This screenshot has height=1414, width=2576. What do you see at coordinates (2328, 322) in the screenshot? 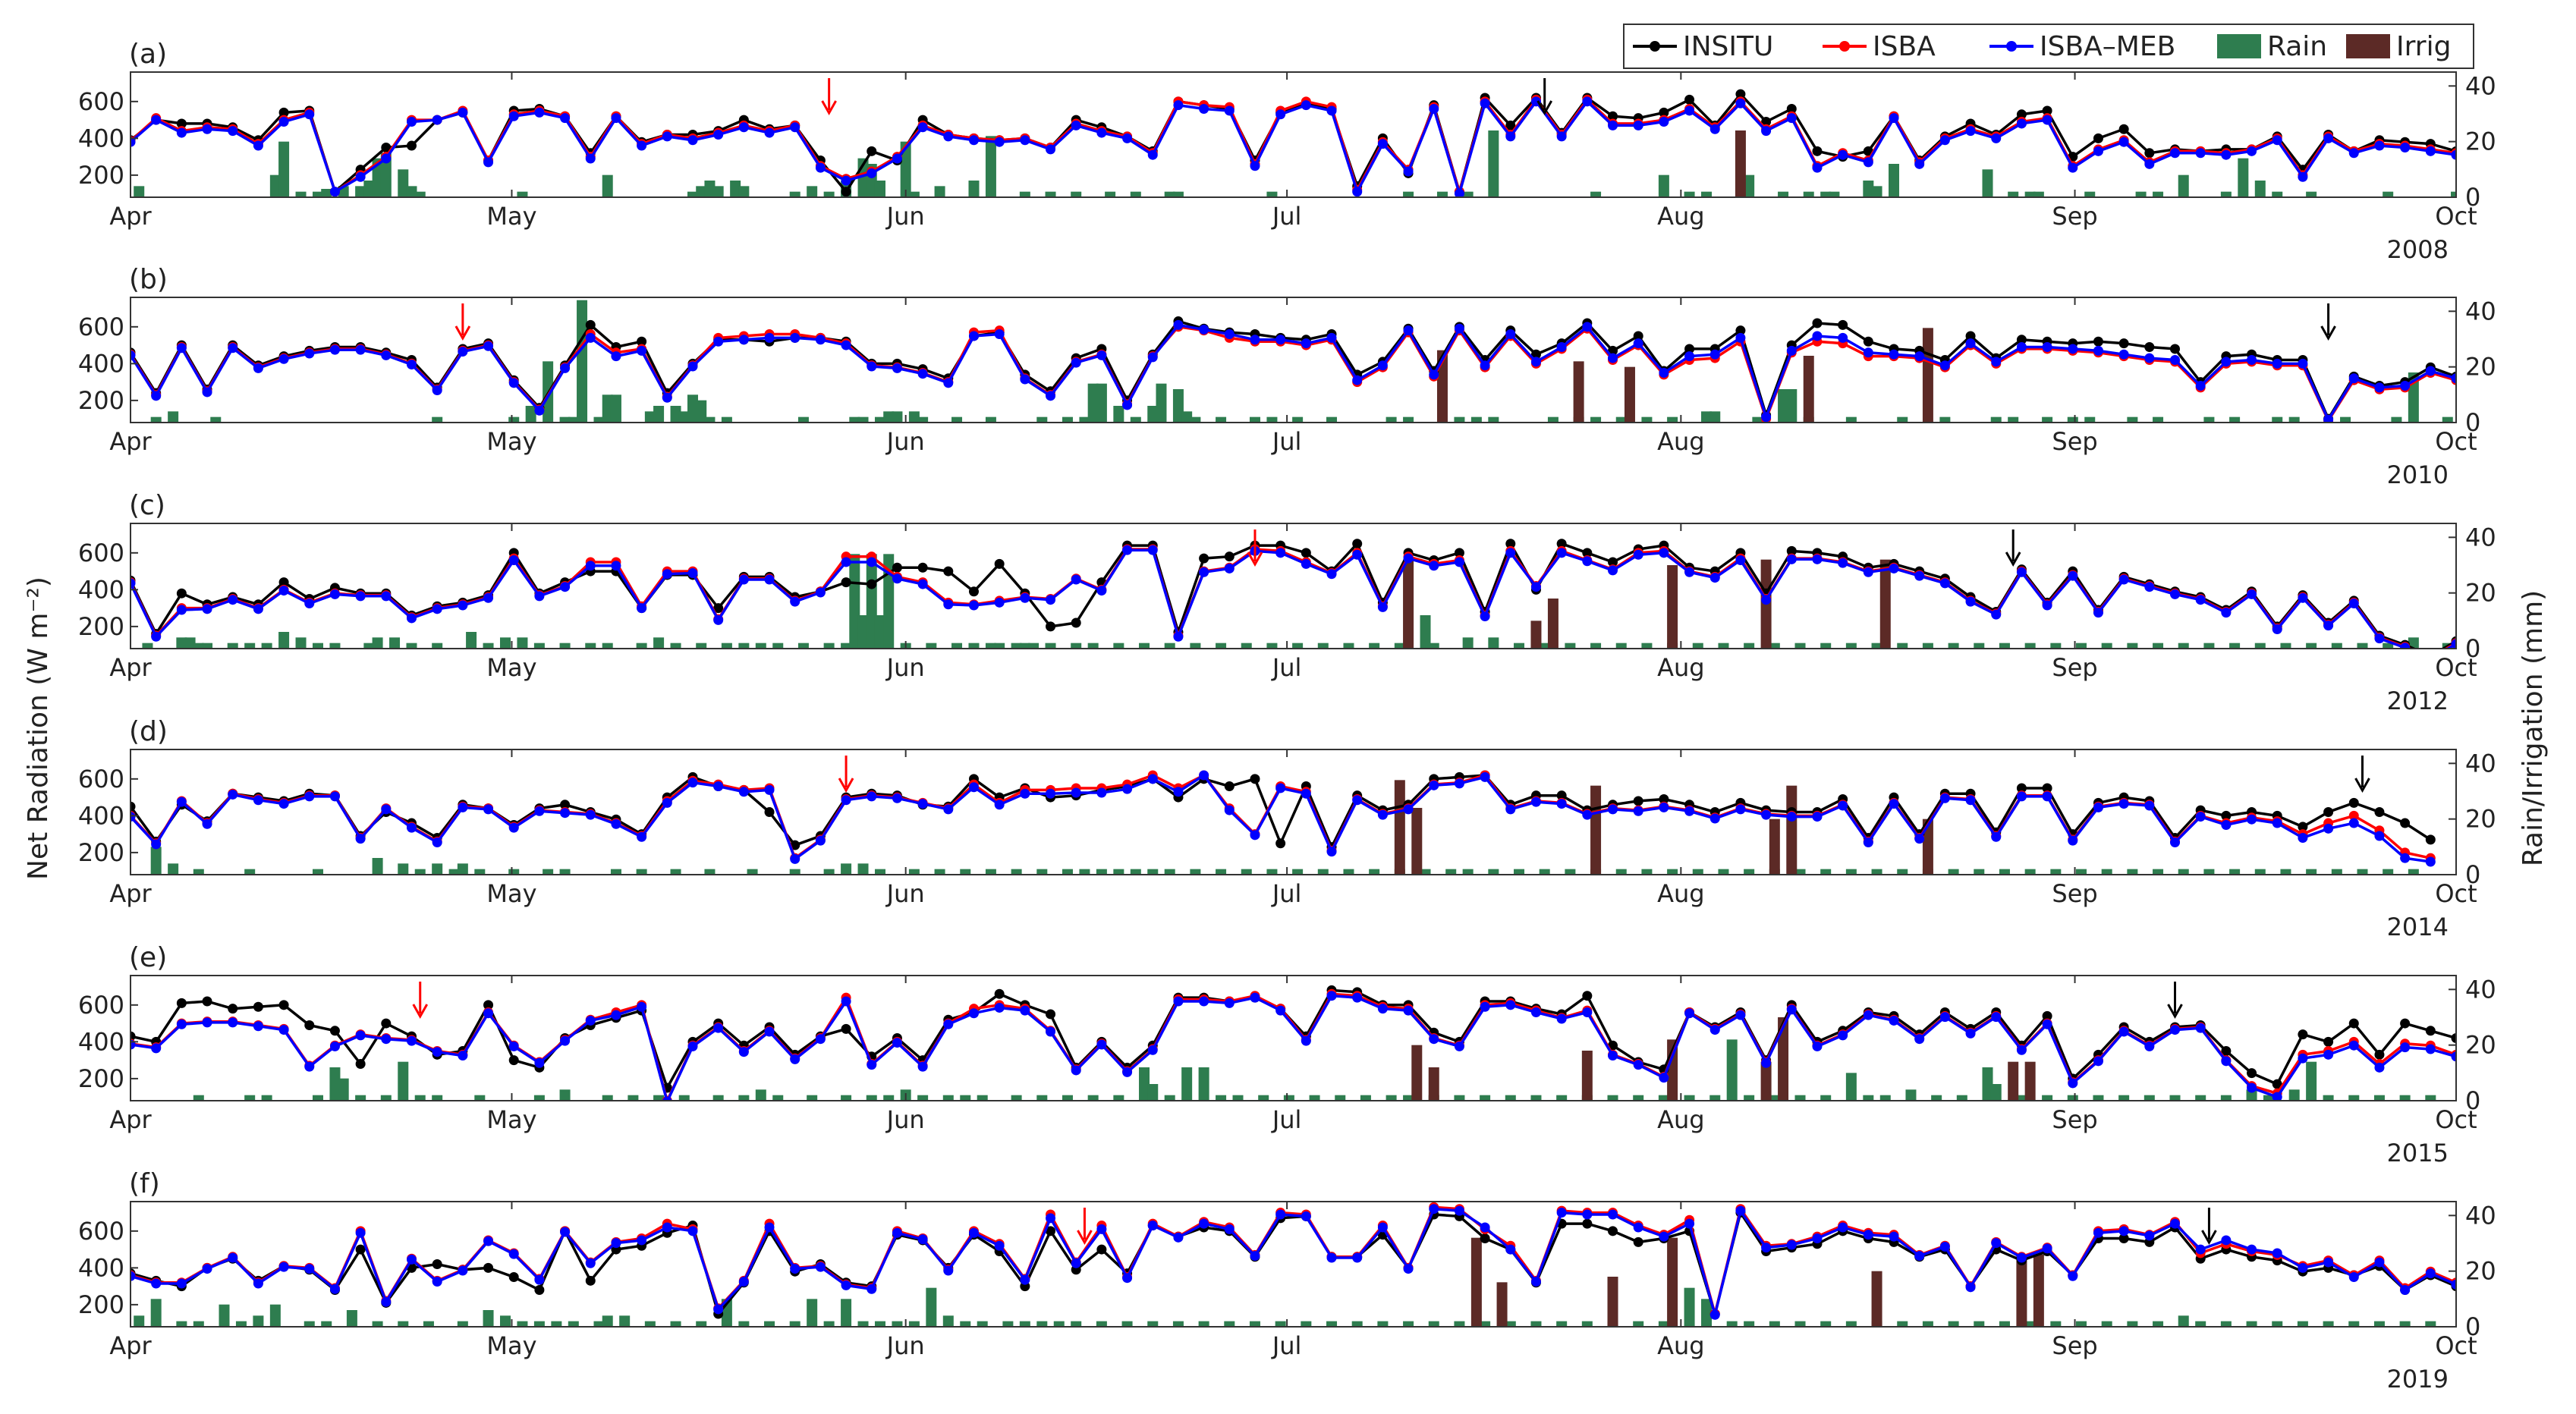
I see `black-arrow-marker` at bounding box center [2328, 322].